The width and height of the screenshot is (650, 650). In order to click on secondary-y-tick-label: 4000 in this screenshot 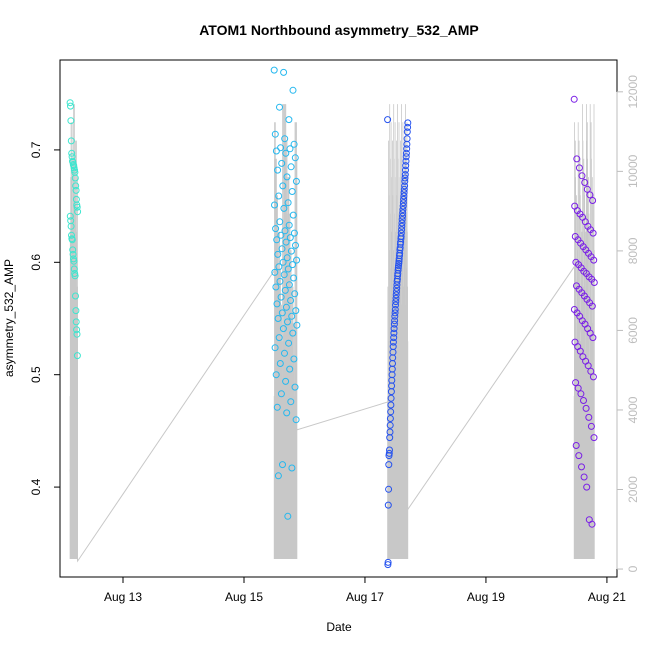, I will do `click(633, 409)`.